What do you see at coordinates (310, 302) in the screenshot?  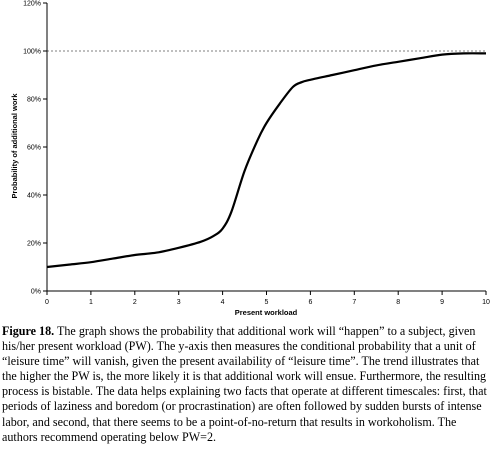 I see `x-tick-label: 6` at bounding box center [310, 302].